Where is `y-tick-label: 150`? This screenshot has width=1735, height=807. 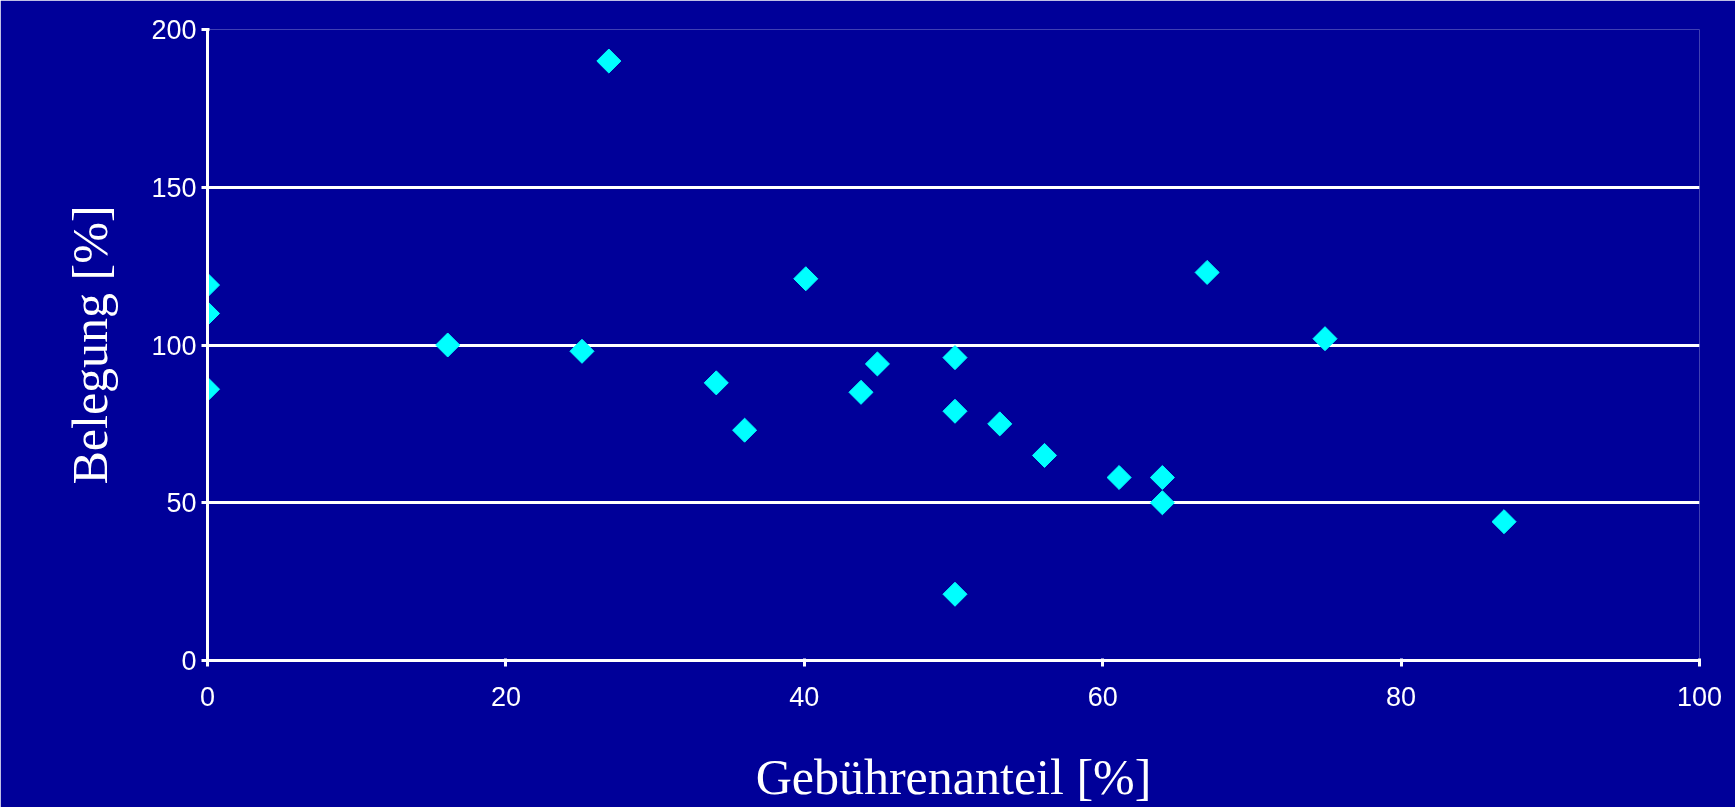 y-tick-label: 150 is located at coordinates (174, 187).